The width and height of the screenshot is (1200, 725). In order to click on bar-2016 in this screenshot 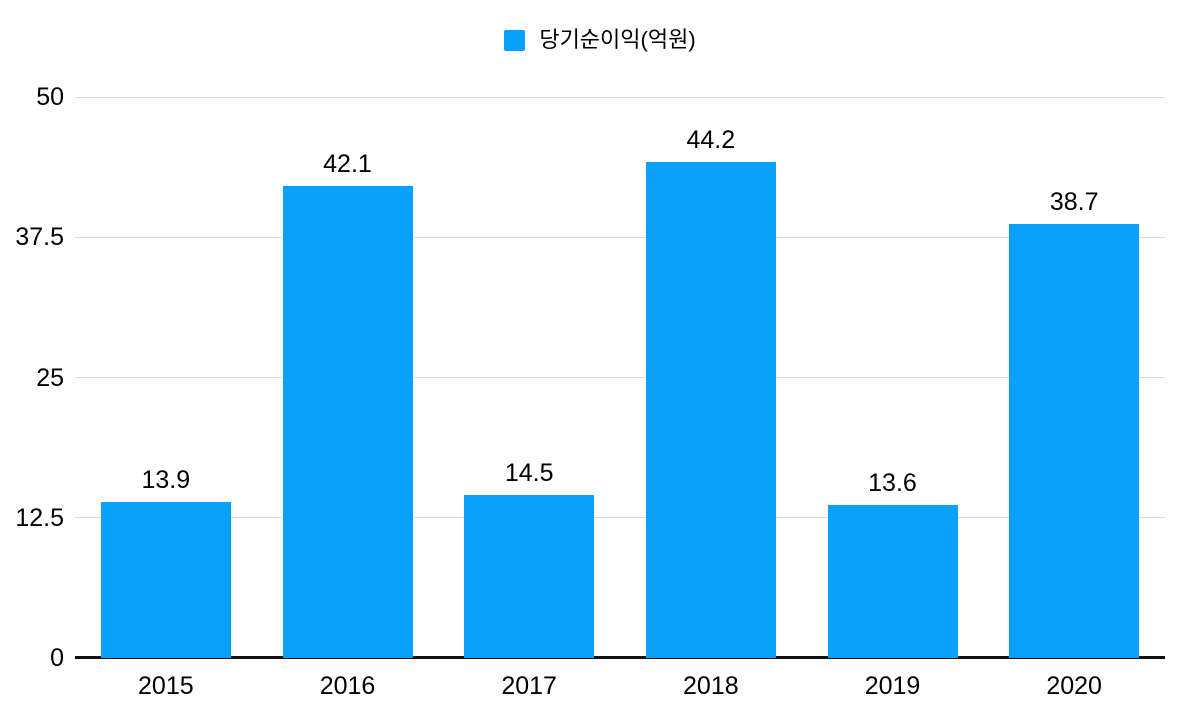, I will do `click(347, 421)`.